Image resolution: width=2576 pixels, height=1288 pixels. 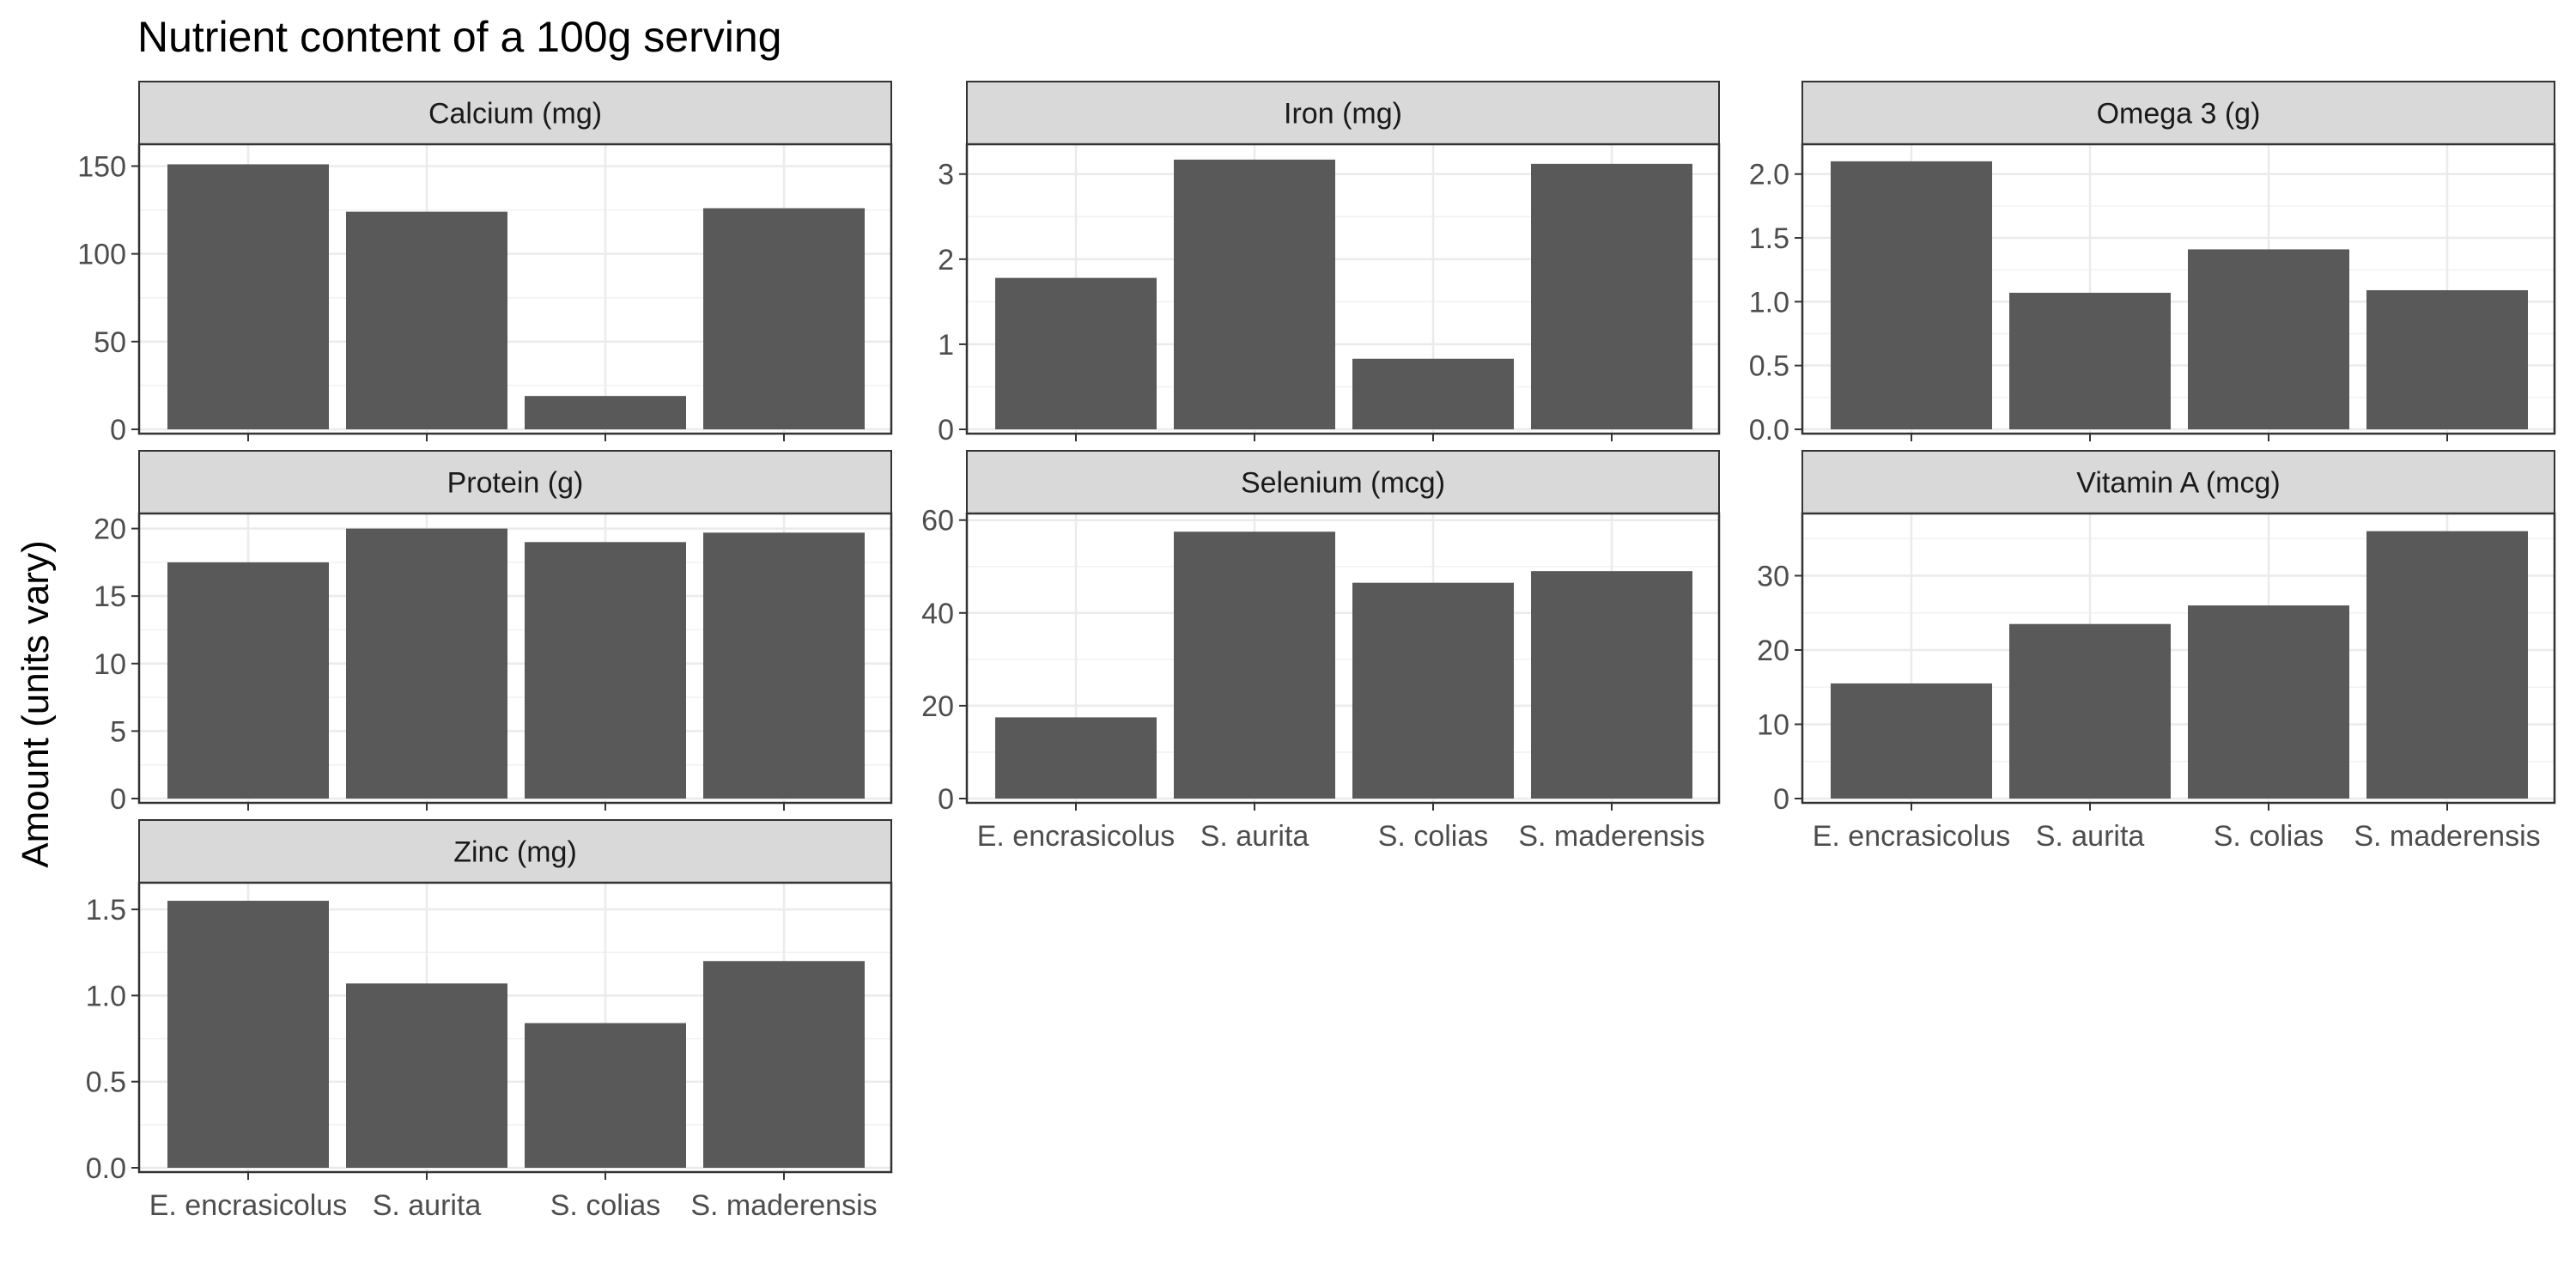 I want to click on facet-strip-label: Calcium (mg), so click(x=515, y=114).